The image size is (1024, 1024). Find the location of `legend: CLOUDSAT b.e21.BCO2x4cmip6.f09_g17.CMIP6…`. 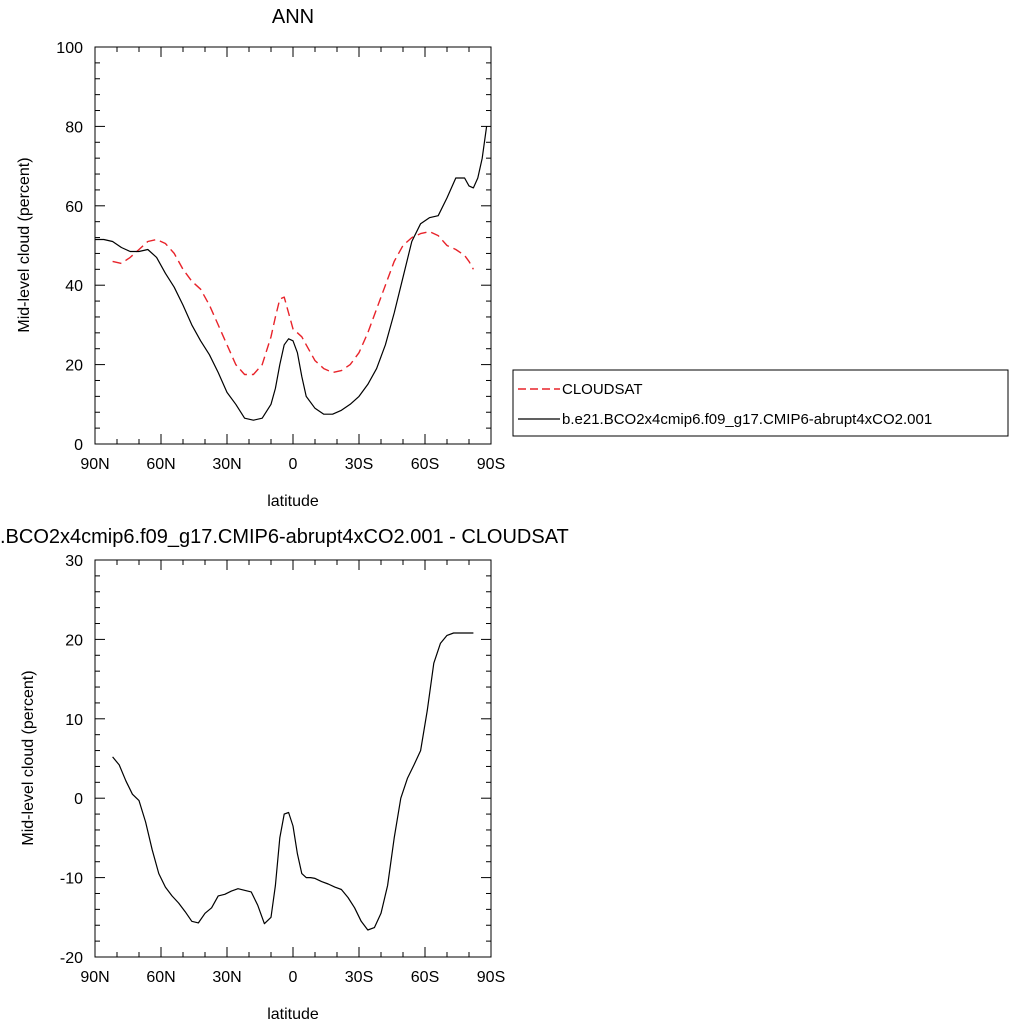

legend: CLOUDSAT b.e21.BCO2x4cmip6.f09_g17.CMIP6… is located at coordinates (760, 403).